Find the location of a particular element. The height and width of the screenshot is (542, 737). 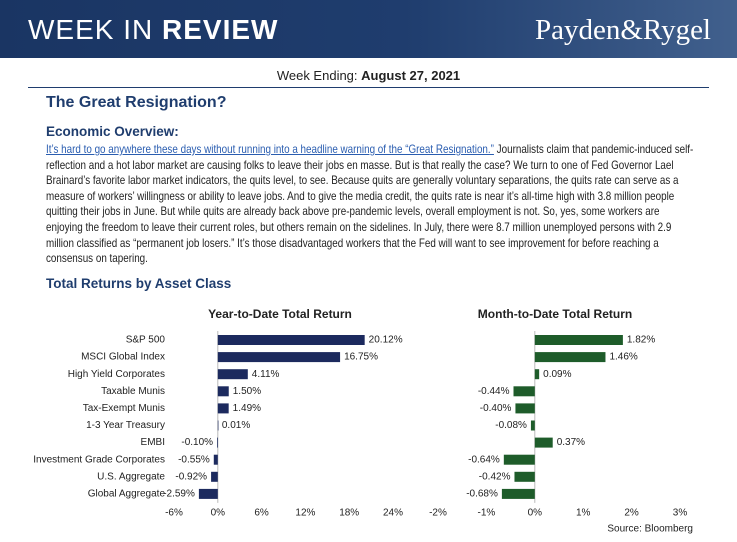

x-tick-label: -6% is located at coordinates (174, 513).